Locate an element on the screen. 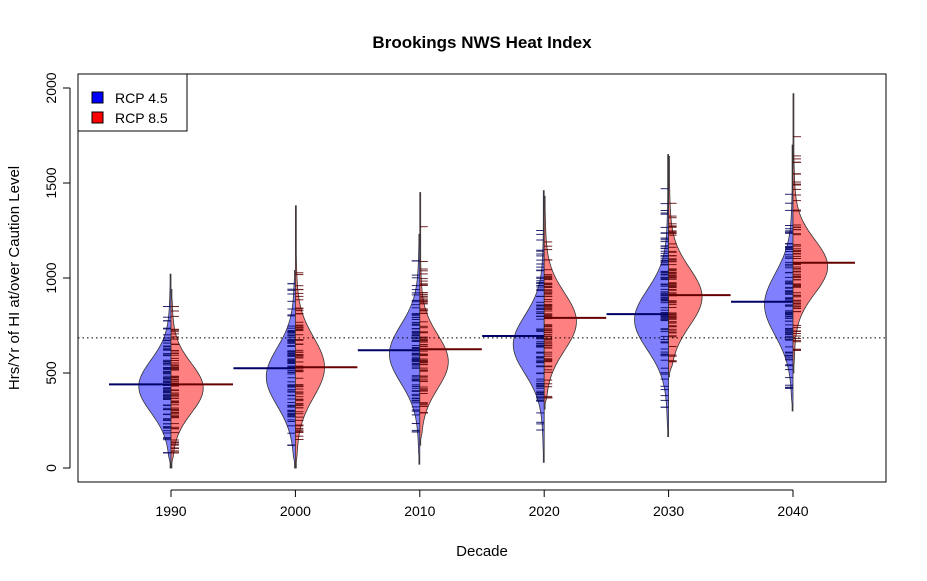 The image size is (927, 581). bean-lines-rcp85-2030 is located at coordinates (672, 282).